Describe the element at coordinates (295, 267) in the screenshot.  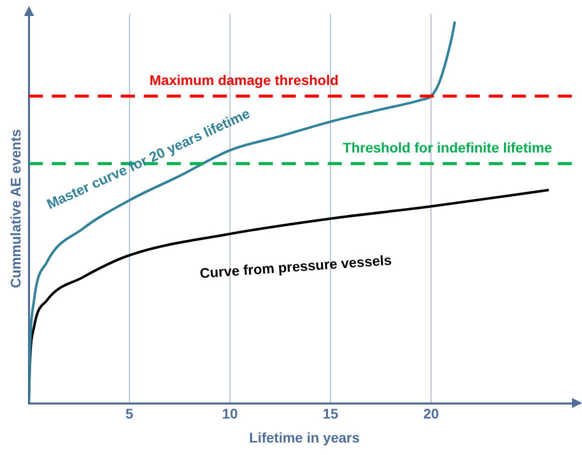
I see `series-label: Curve from pressure vessels` at that location.